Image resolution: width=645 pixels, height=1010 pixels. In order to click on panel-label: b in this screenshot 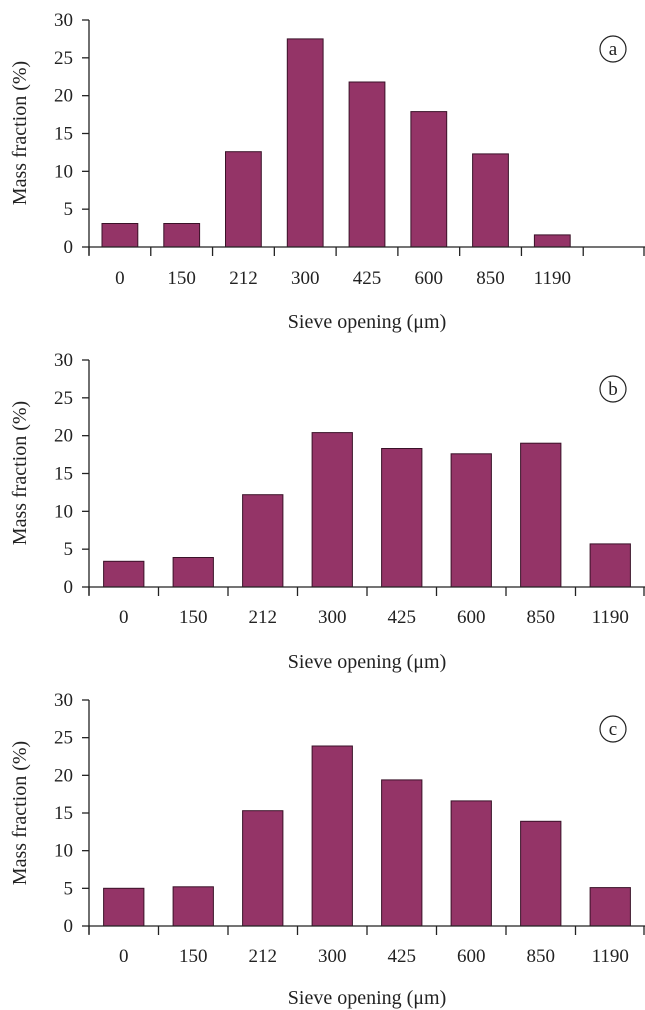, I will do `click(613, 389)`.